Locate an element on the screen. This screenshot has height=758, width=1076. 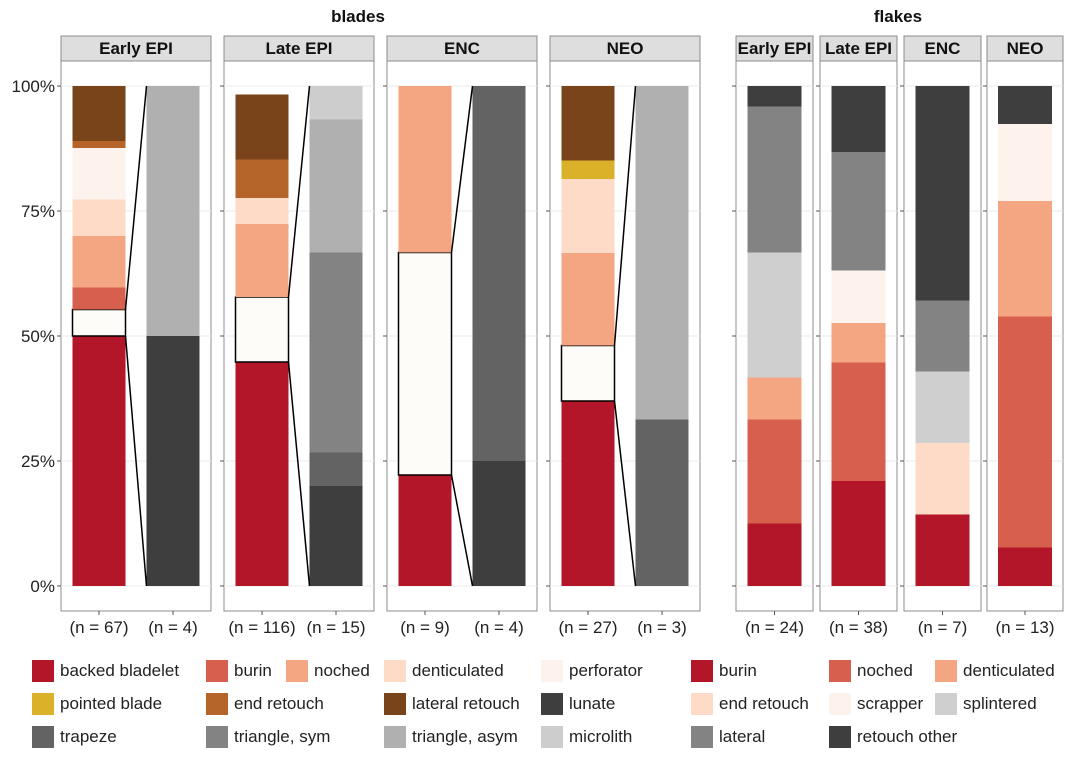
panel-title: NEO is located at coordinates (625, 48).